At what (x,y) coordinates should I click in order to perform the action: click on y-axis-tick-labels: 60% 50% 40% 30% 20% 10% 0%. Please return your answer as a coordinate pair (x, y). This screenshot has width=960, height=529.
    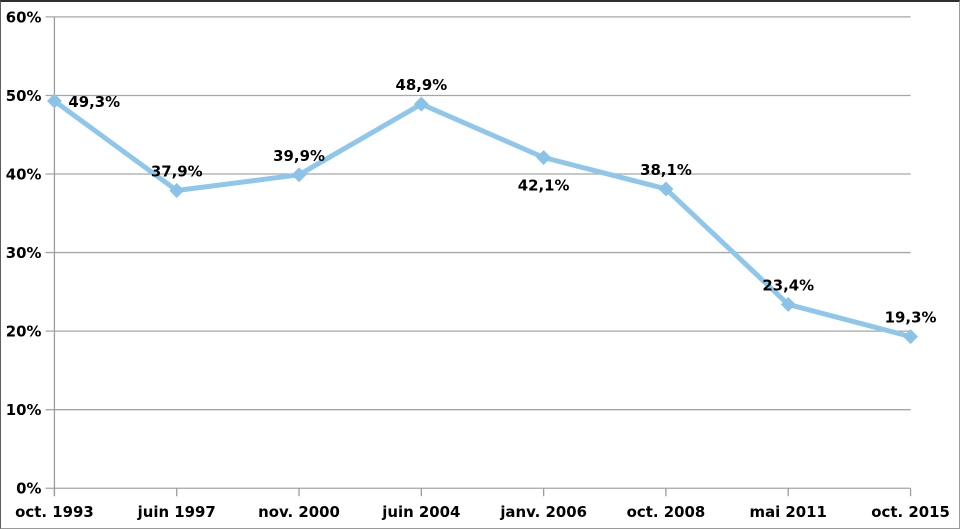
    Looking at the image, I should click on (24, 252).